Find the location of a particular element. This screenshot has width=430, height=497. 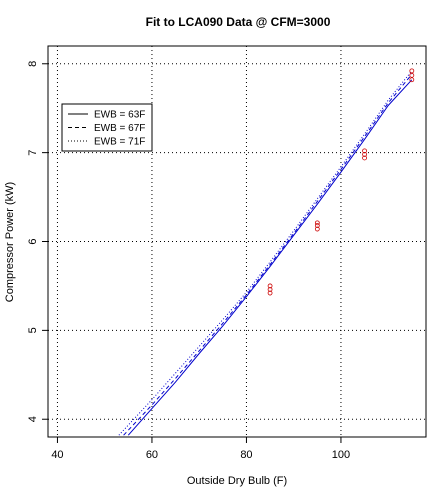

y-axis-ticks: 4 5 6 7 8 is located at coordinates (37, 241).